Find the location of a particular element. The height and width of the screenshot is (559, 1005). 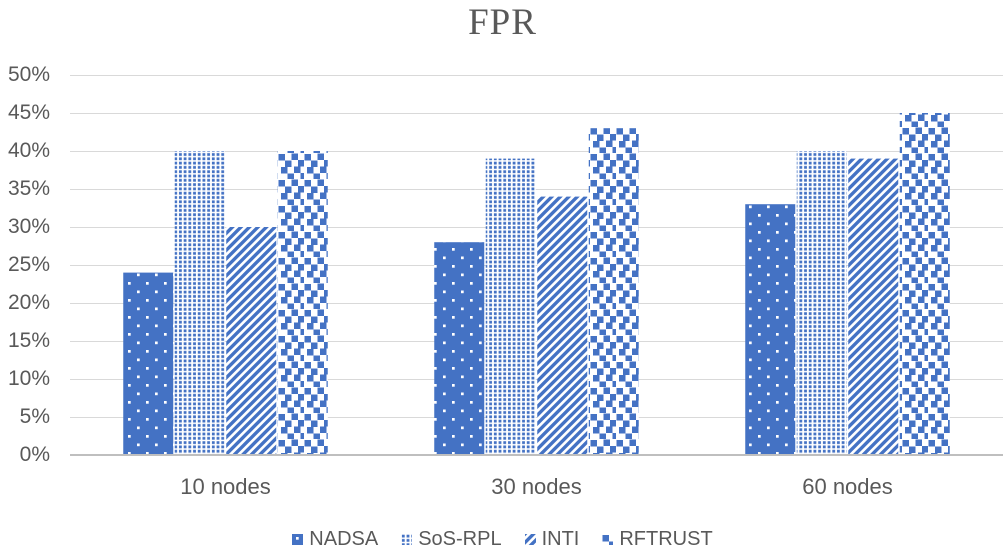

bar-nadsa-30-nodes is located at coordinates (459, 348).